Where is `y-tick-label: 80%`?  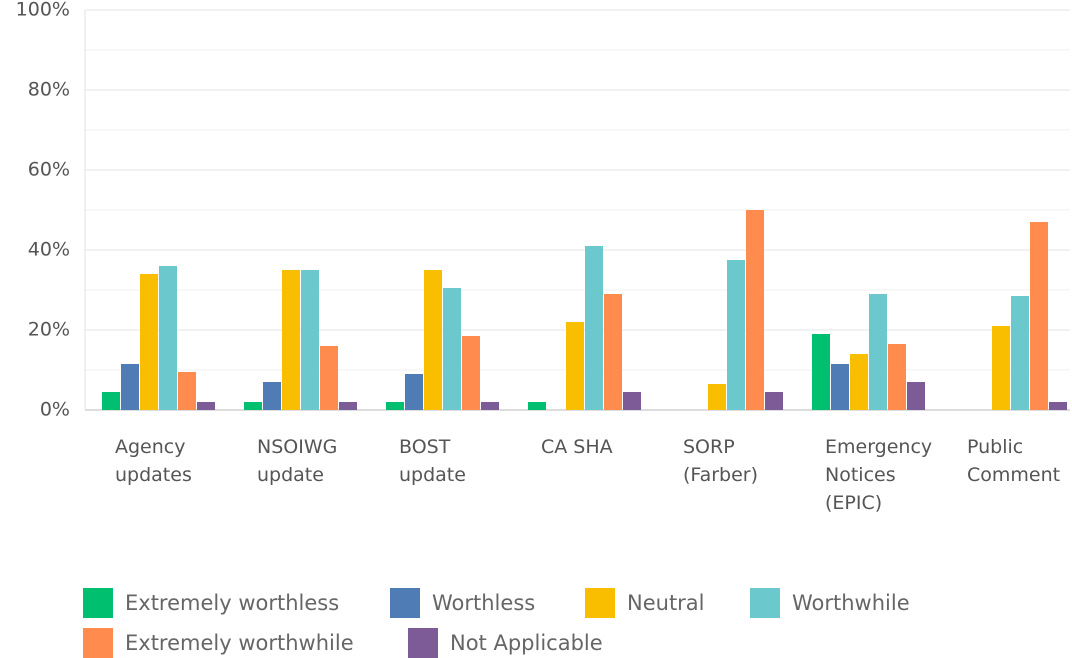
y-tick-label: 80% is located at coordinates (49, 90).